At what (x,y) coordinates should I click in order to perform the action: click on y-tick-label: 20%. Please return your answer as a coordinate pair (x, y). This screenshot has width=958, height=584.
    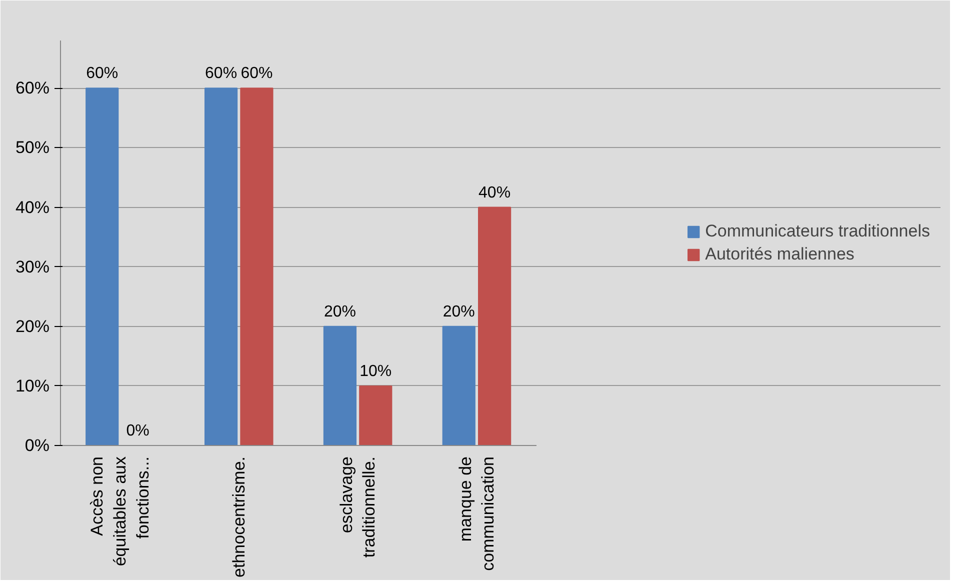
    Looking at the image, I should click on (32, 326).